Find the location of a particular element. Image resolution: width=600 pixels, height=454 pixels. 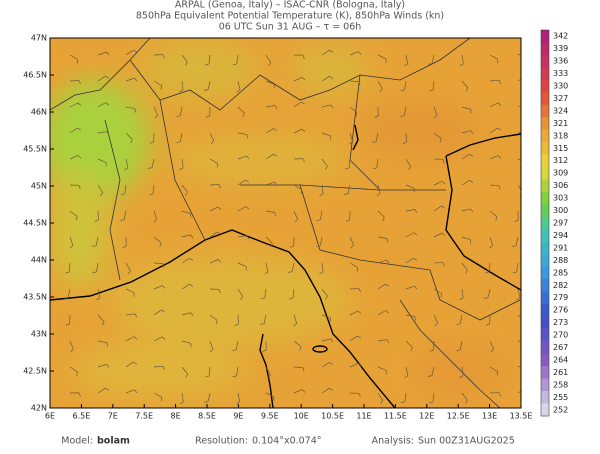

colorbar-label: 336 is located at coordinates (560, 61).